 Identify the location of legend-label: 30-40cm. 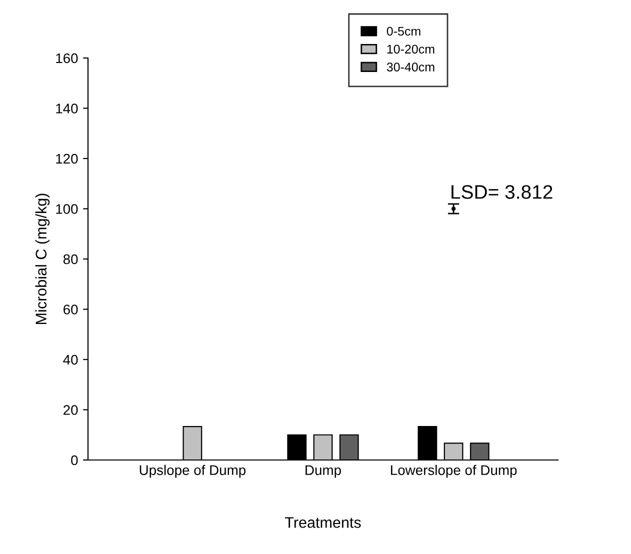
(410, 67).